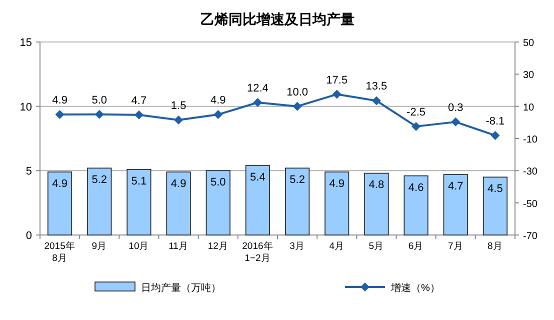 The width and height of the screenshot is (554, 320). What do you see at coordinates (456, 246) in the screenshot?
I see `x-tick-label: 7月` at bounding box center [456, 246].